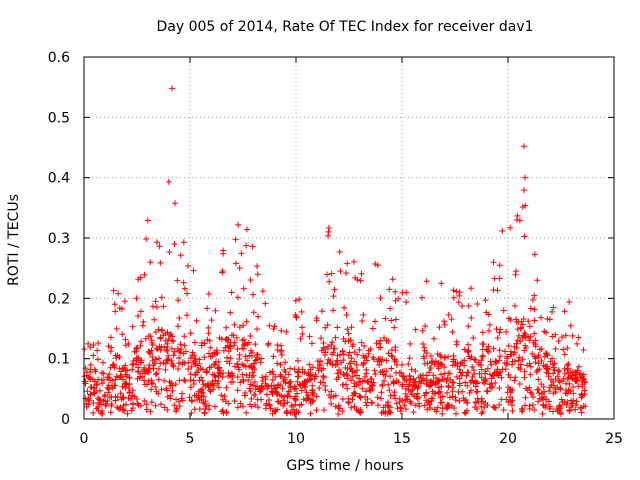 Image resolution: width=640 pixels, height=480 pixels. Describe the element at coordinates (402, 439) in the screenshot. I see `x-tick-label: 15` at that location.